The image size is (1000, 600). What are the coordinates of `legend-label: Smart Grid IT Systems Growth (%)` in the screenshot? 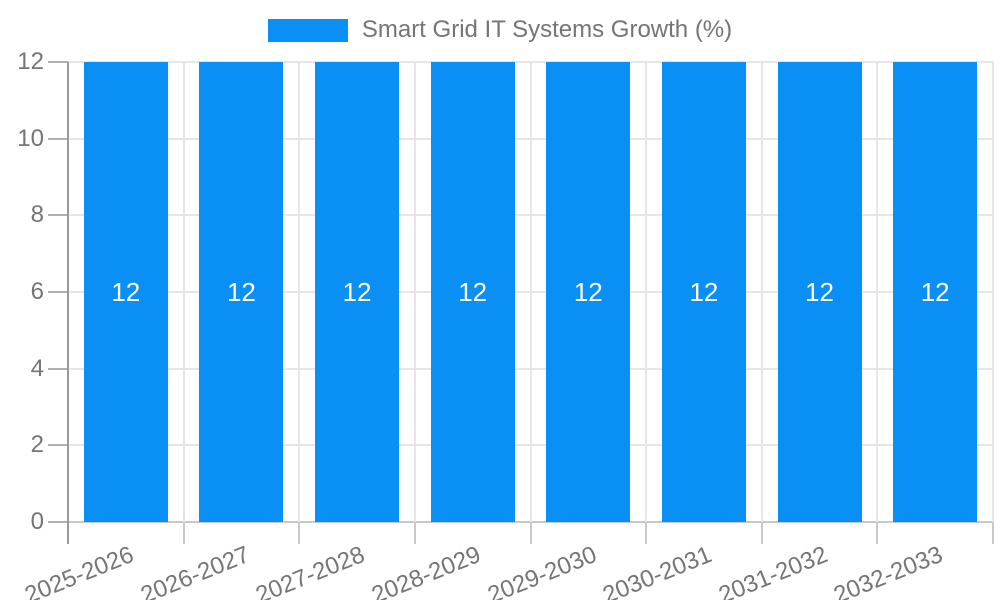 It's located at (547, 29).